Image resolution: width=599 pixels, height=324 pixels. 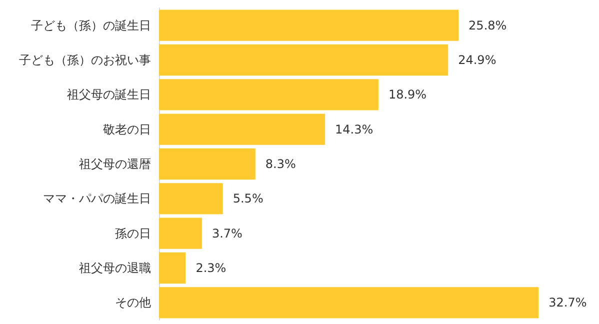 What do you see at coordinates (133, 233) in the screenshot?
I see `y-tick-label: 孫の日` at bounding box center [133, 233].